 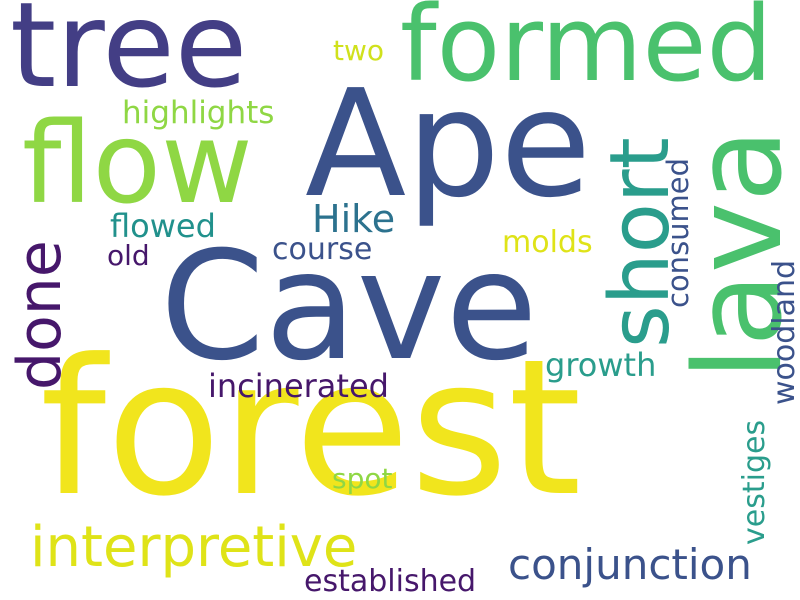 I want to click on word-cave: Cave, so click(x=349, y=307).